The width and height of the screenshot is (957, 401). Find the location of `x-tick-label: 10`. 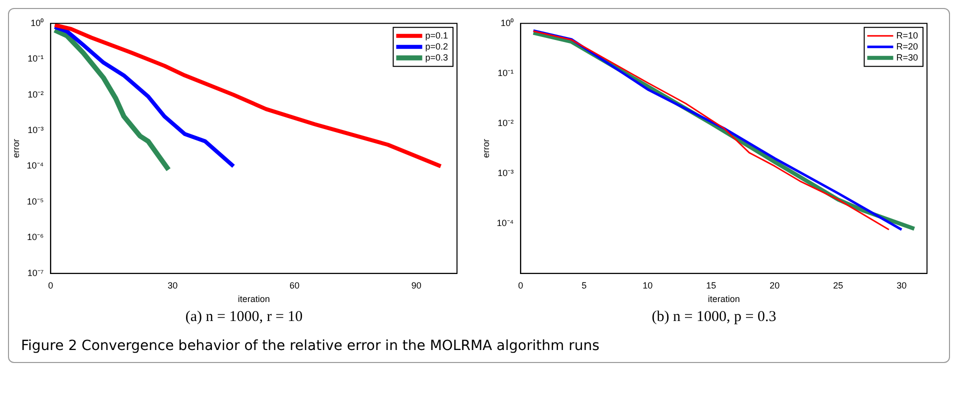

x-tick-label: 10 is located at coordinates (647, 285).